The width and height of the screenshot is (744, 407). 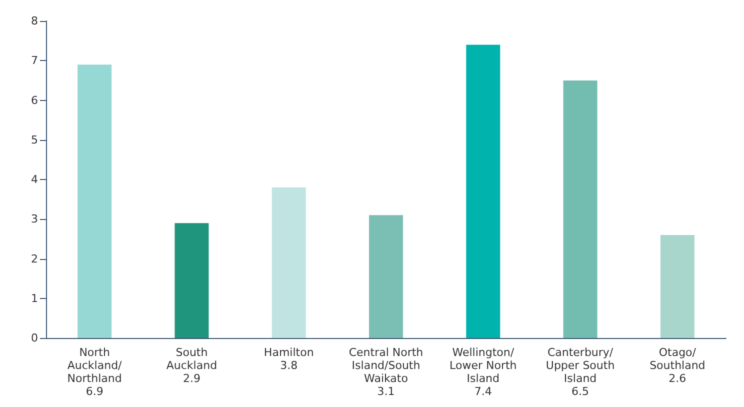 I want to click on y-tick-label: 2, so click(x=34, y=259).